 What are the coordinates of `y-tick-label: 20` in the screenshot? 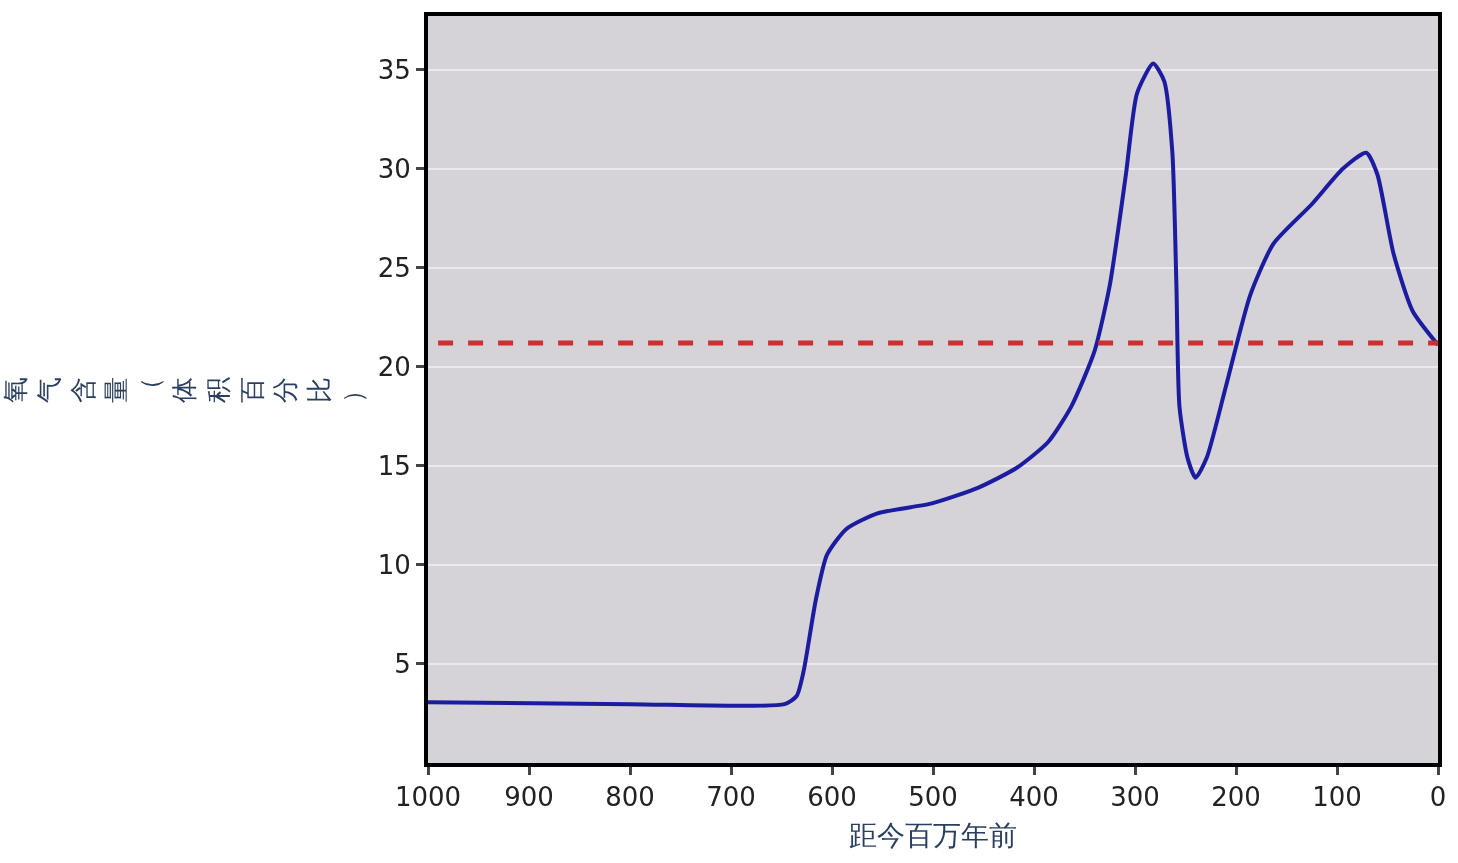 It's located at (394, 366).